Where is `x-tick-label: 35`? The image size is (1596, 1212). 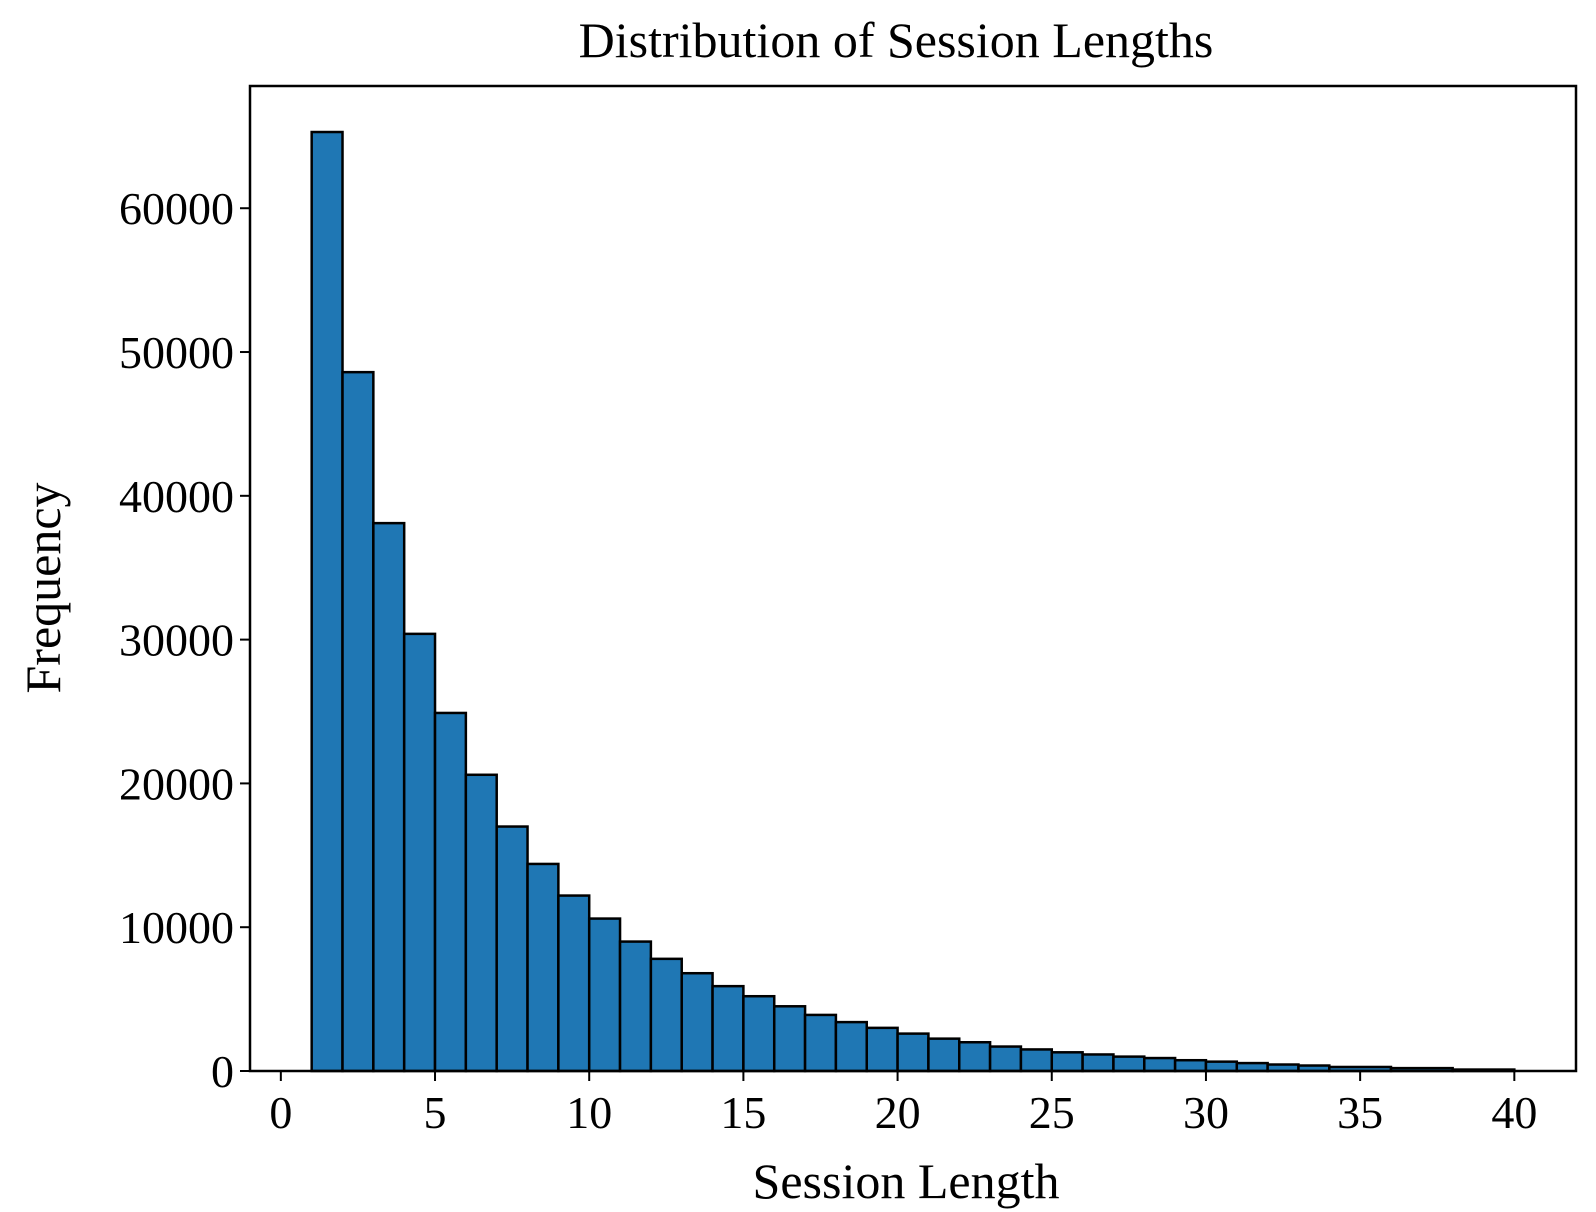 x-tick-label: 35 is located at coordinates (1360, 1112).